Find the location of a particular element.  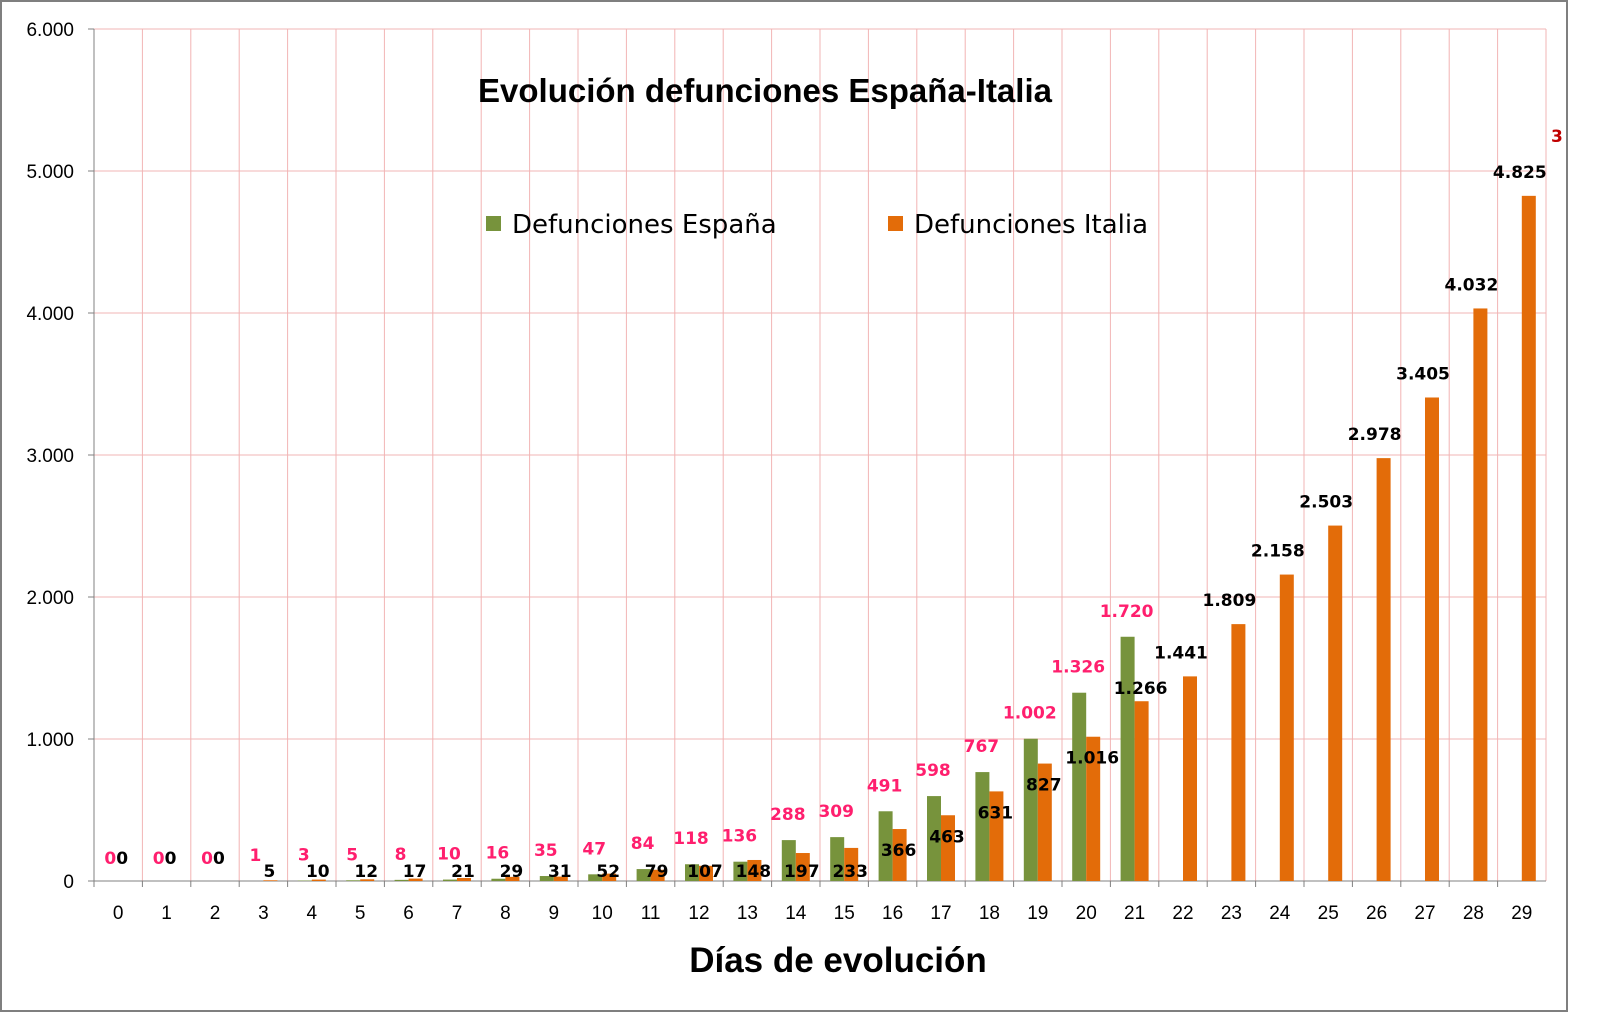

x-tick-label: 22 is located at coordinates (1182, 913).